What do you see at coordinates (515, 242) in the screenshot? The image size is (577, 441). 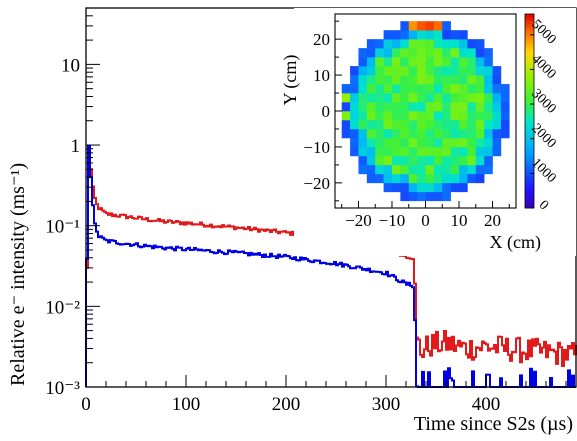 I see `inset-x-axis-label: X (cm)` at bounding box center [515, 242].